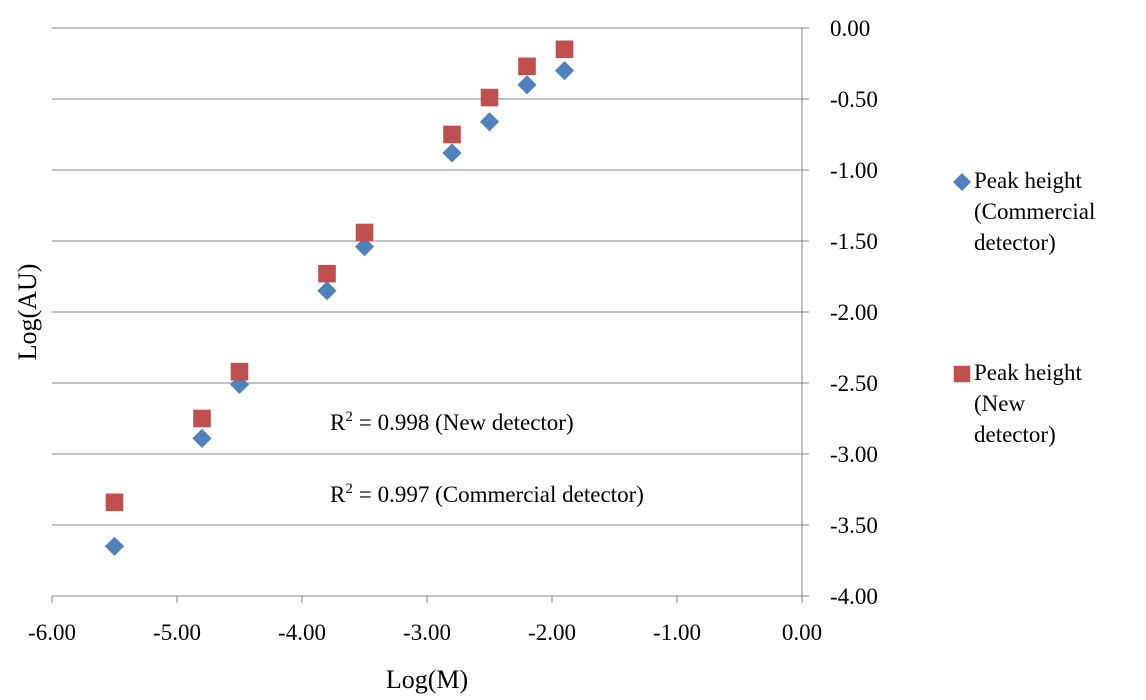 Image resolution: width=1146 pixels, height=700 pixels. Describe the element at coordinates (52, 632) in the screenshot. I see `x-tick-label: -6.00` at that location.